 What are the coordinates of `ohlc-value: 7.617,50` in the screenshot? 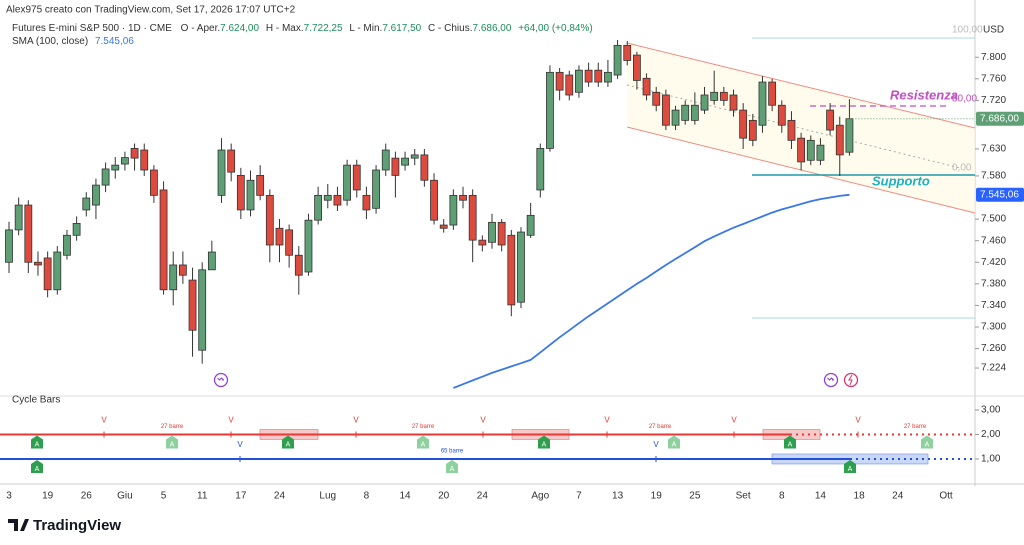 It's located at (401, 28).